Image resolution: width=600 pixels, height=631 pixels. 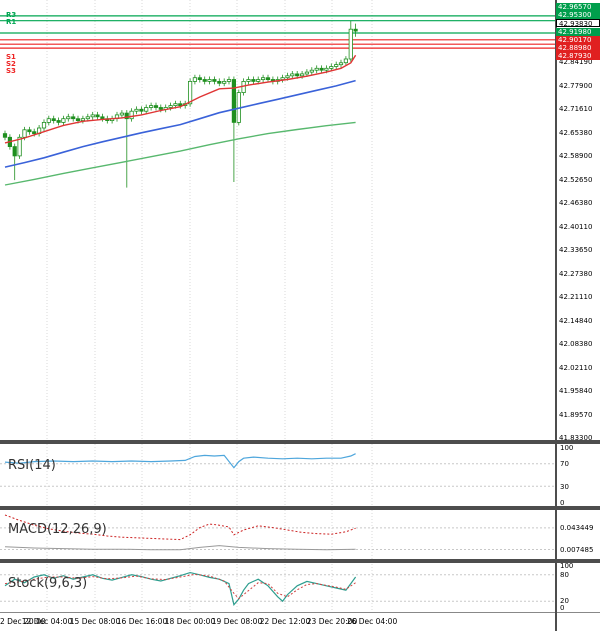 What do you see at coordinates (577, 550) in the screenshot?
I see `macd-axis-label: 0.007485` at bounding box center [577, 550].